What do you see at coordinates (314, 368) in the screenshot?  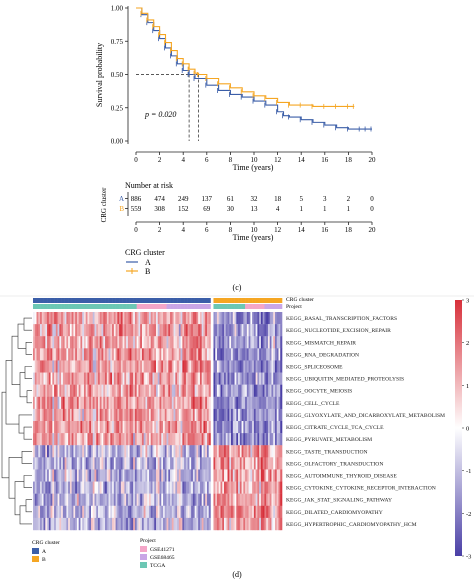 I see `heatmap-row-label: KEGG_SPLICEOSOME` at bounding box center [314, 368].